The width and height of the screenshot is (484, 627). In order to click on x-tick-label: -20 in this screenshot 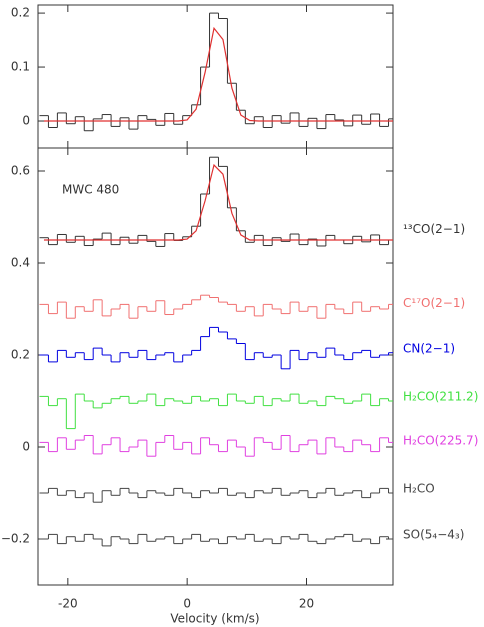, I will do `click(68, 604)`.